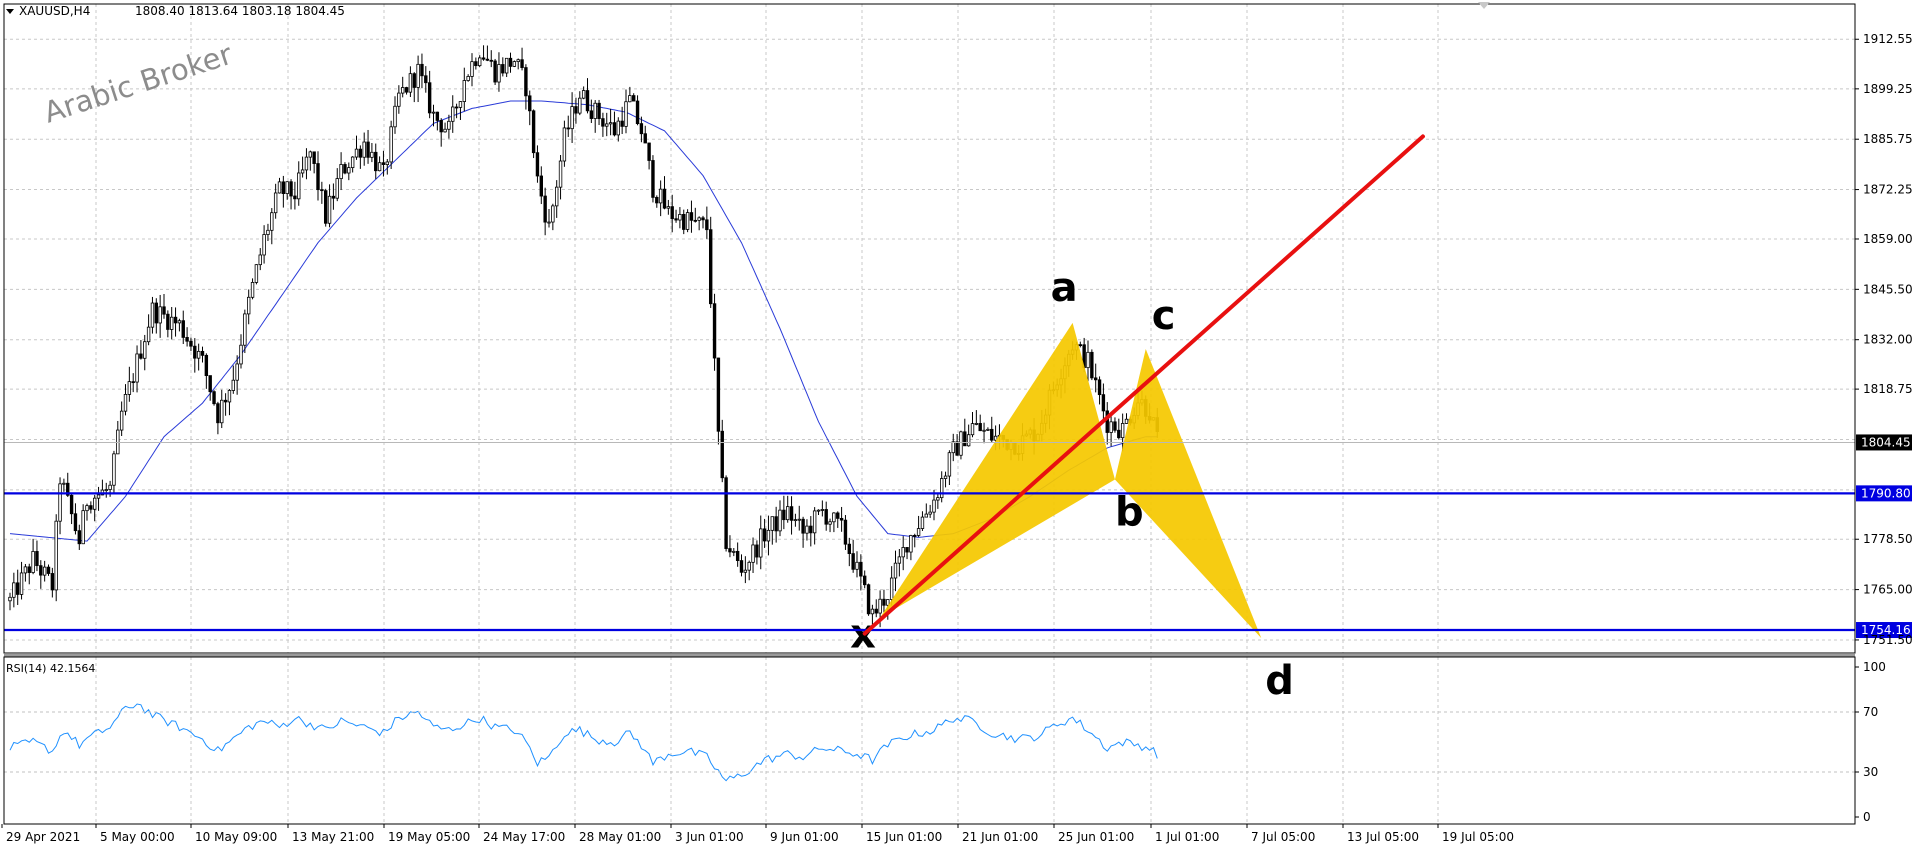  What do you see at coordinates (1187, 837) in the screenshot?
I see `time-tick-label: 1 Jul 01:00` at bounding box center [1187, 837].